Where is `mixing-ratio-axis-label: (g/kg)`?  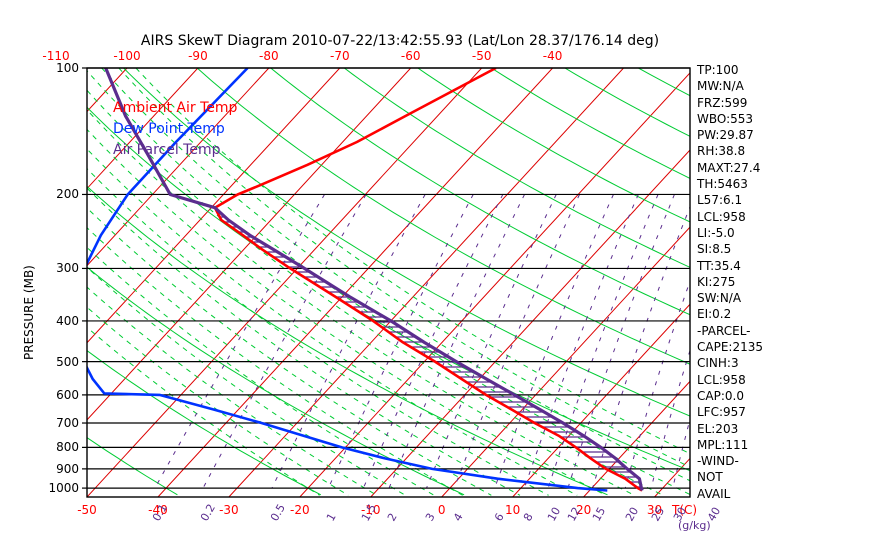
mixing-ratio-axis-label: (g/kg) is located at coordinates (694, 525).